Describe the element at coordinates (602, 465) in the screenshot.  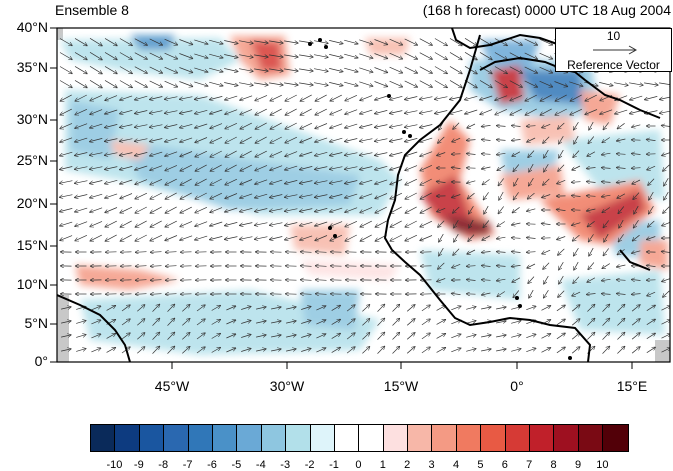
I see `colorbar-label: 10` at that location.